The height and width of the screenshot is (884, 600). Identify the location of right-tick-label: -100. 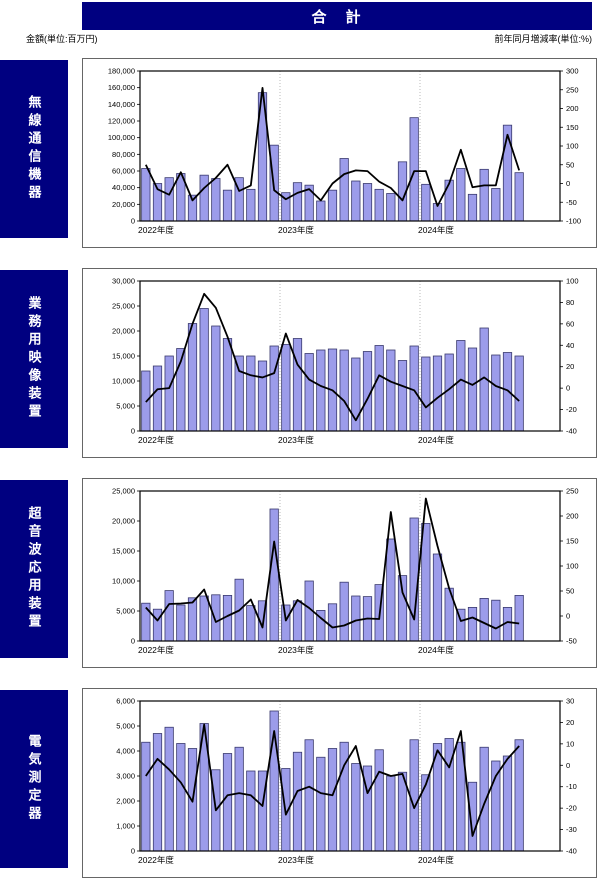
(573, 221).